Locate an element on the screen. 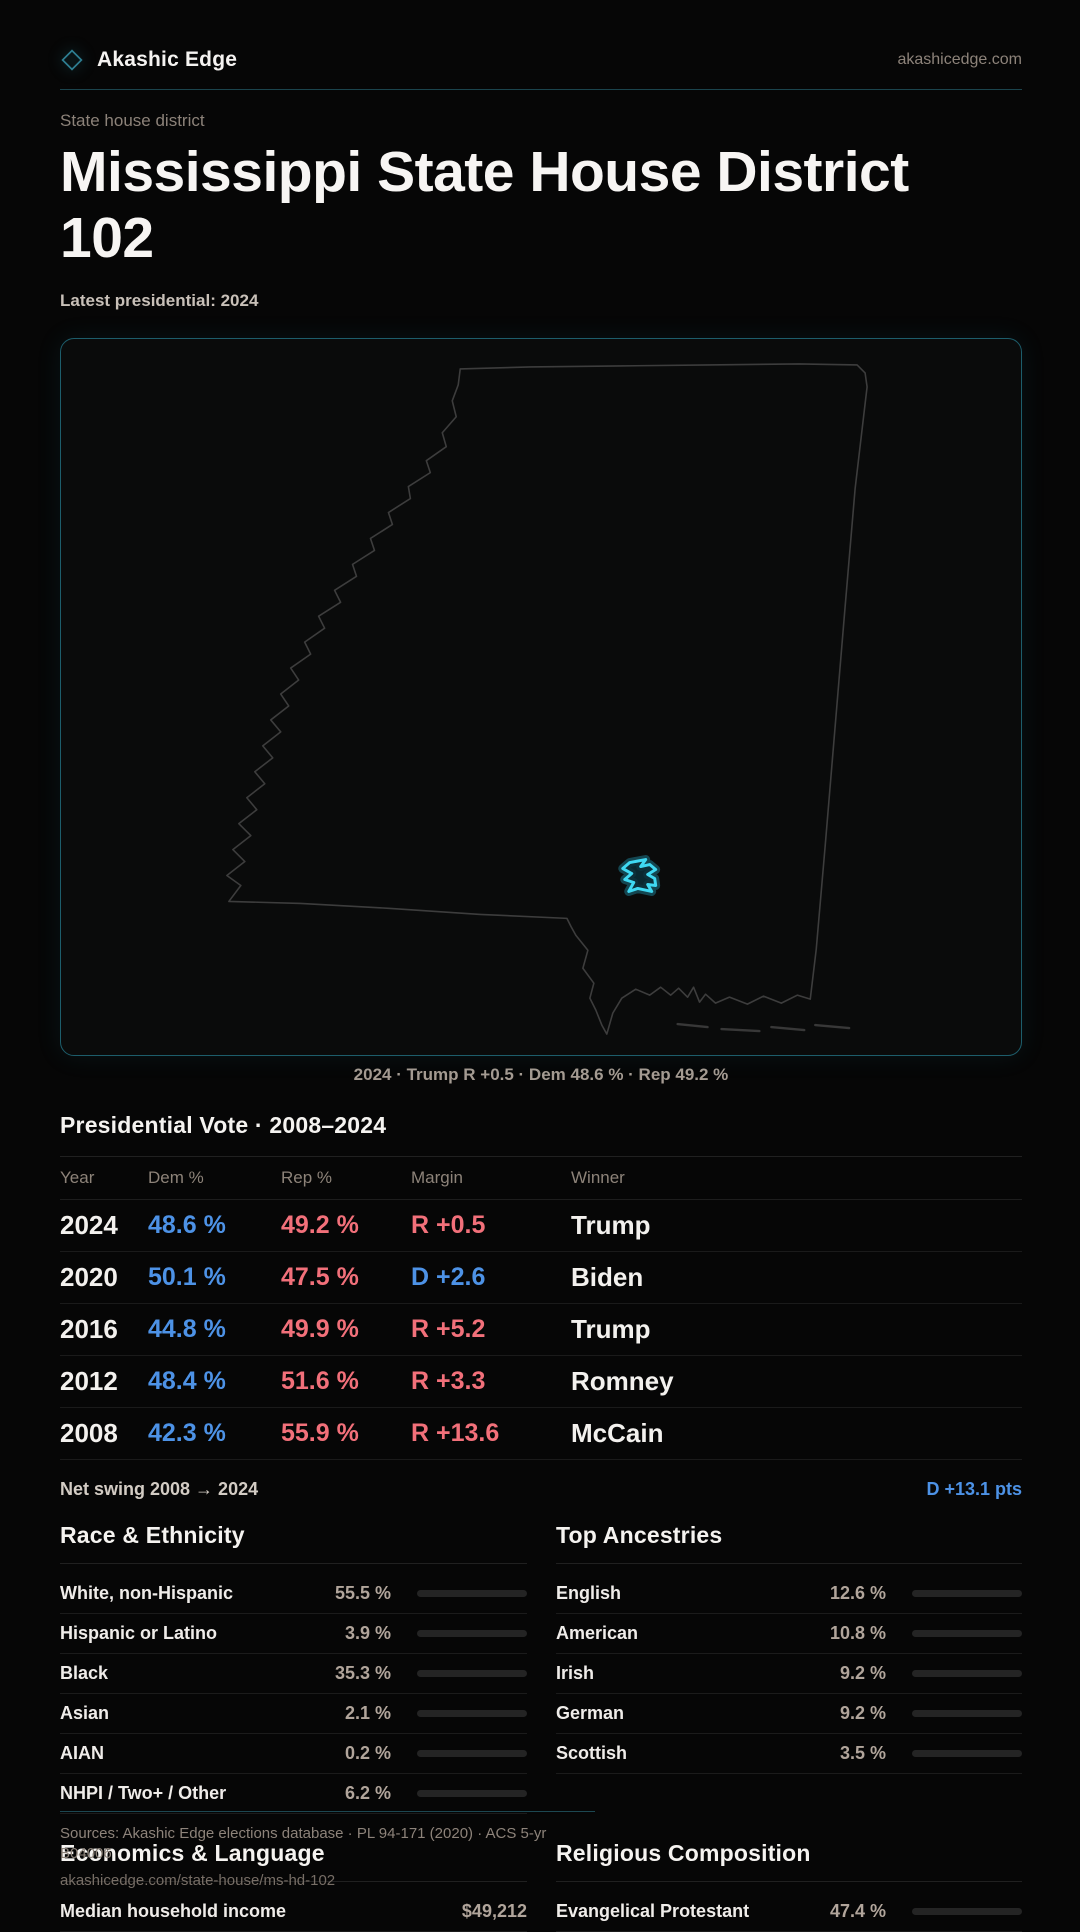  margin-cell: R +5.2 is located at coordinates (448, 1329).